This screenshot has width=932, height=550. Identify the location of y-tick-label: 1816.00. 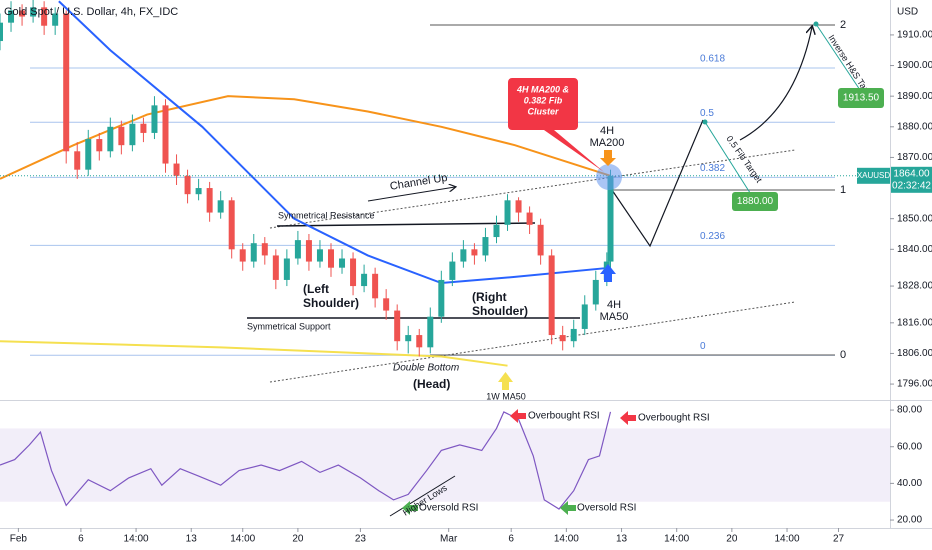
(914, 322).